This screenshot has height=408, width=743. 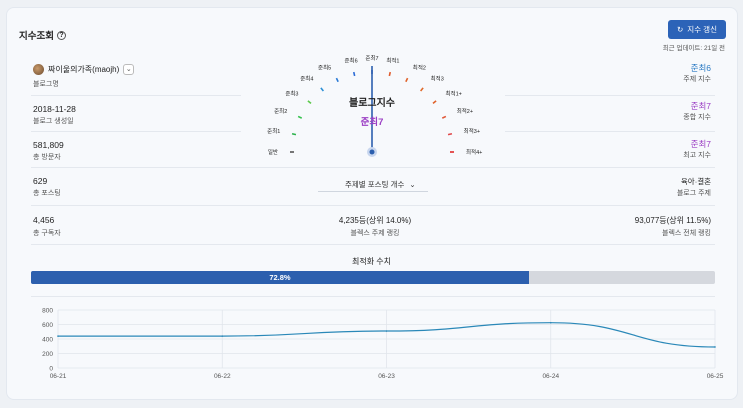 I want to click on update-index-button: ↻ 지수 갱신, so click(x=697, y=29).